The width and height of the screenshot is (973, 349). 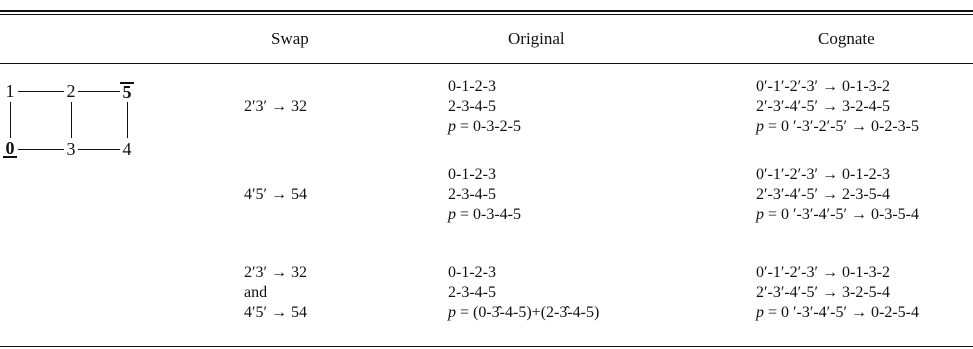 I want to click on header-cognate: Cognate, so click(x=846, y=38).